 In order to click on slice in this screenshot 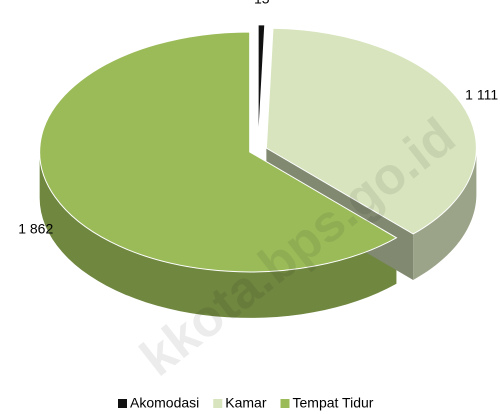, I will do `click(261, 84)`.